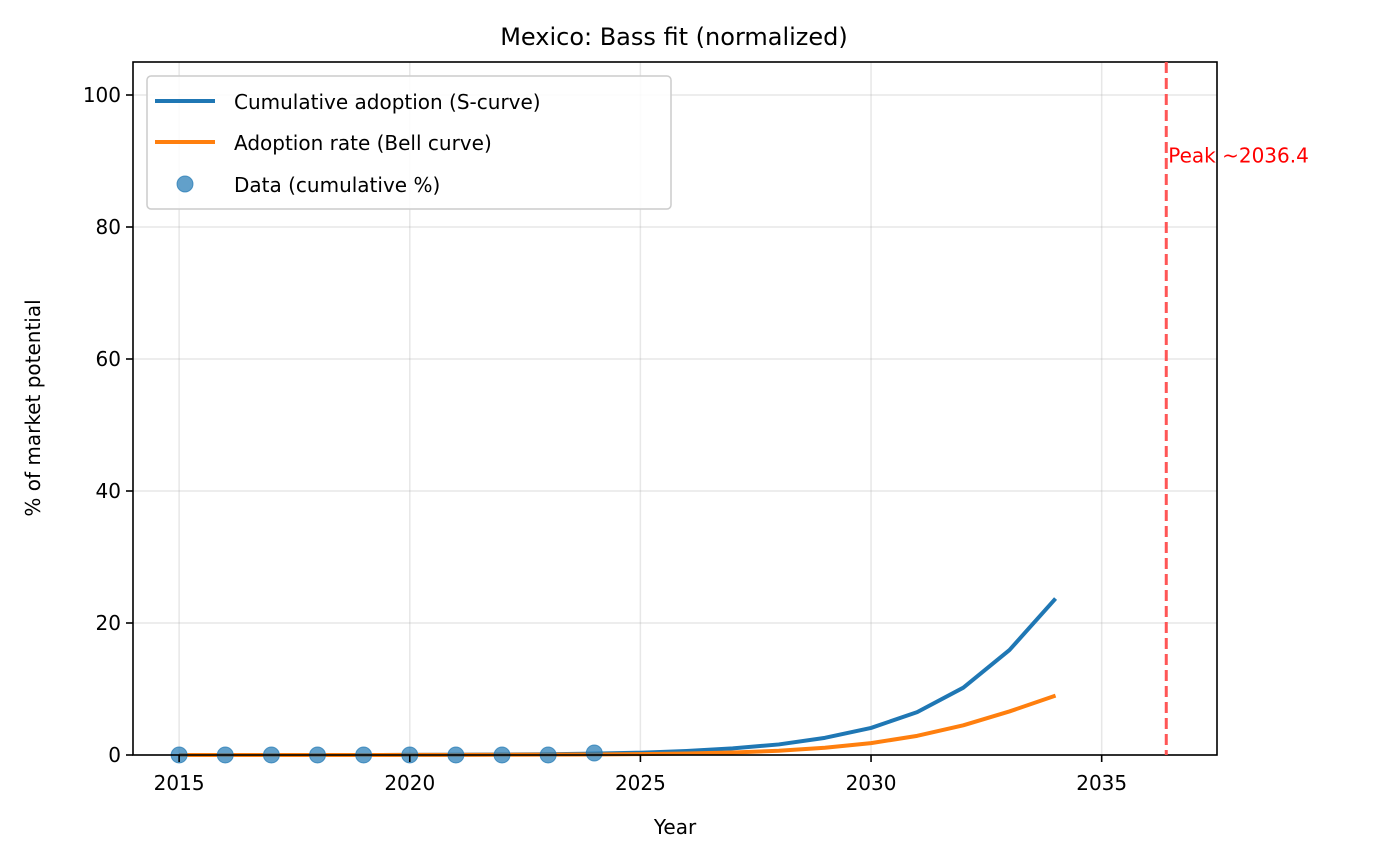 The image size is (1382, 862). Describe the element at coordinates (363, 143) in the screenshot. I see `legend-label-rate: Adoption rate (Bell curve)` at that location.